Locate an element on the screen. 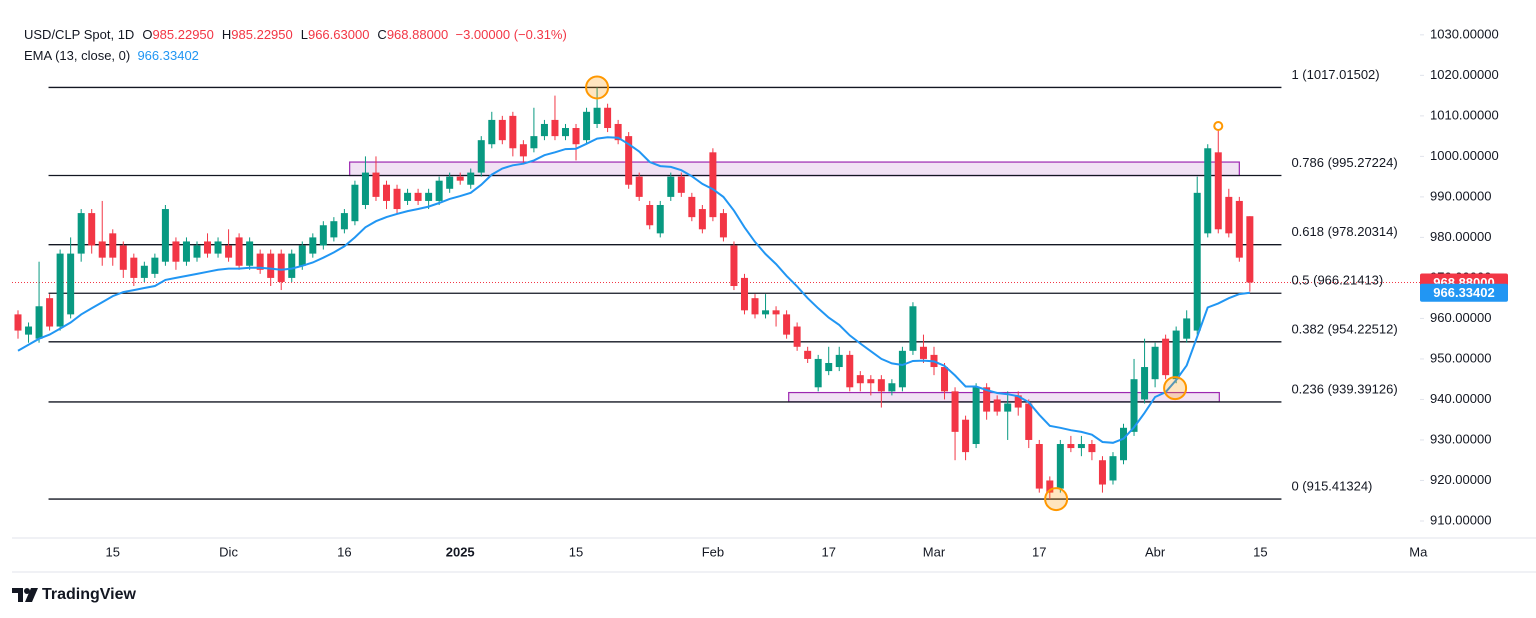 This screenshot has height=618, width=1536. ema-value: 966.33402 is located at coordinates (168, 55).